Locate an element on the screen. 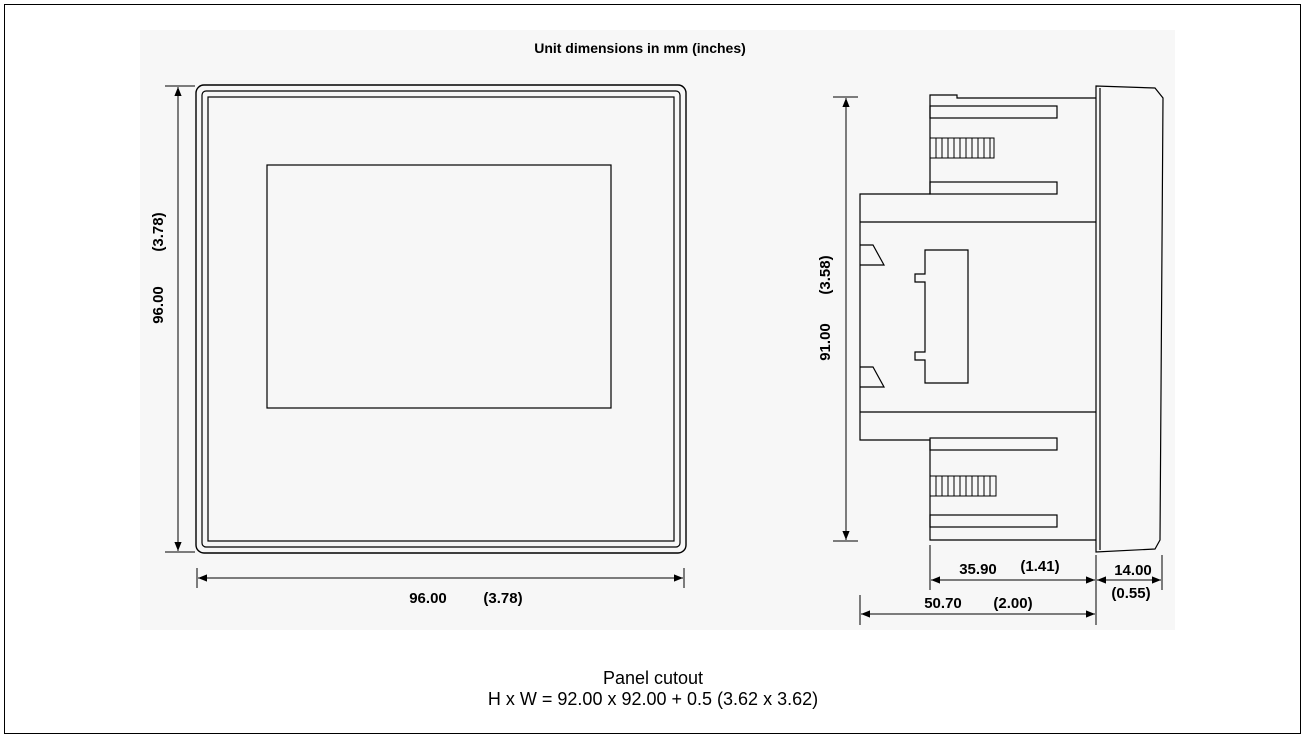 The width and height of the screenshot is (1306, 738). front-width-in: (3.78) is located at coordinates (502, 598).